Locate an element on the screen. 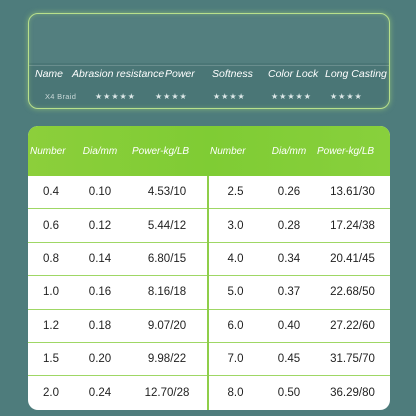 The width and height of the screenshot is (416, 416). cell-power-2: 13.61/30 is located at coordinates (352, 192).